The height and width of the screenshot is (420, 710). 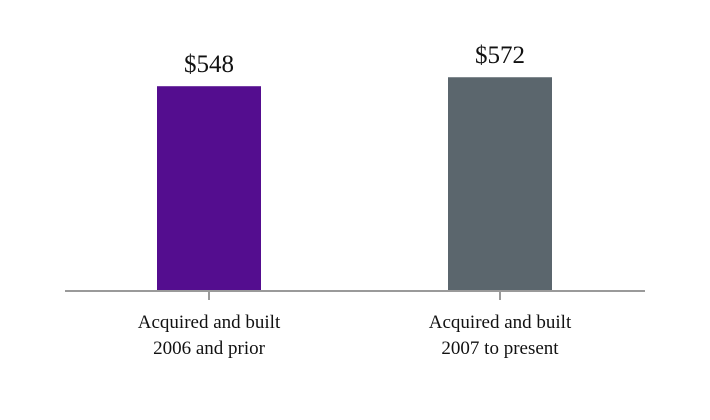 What do you see at coordinates (209, 348) in the screenshot?
I see `x-tick-label-line: 2006 and prior` at bounding box center [209, 348].